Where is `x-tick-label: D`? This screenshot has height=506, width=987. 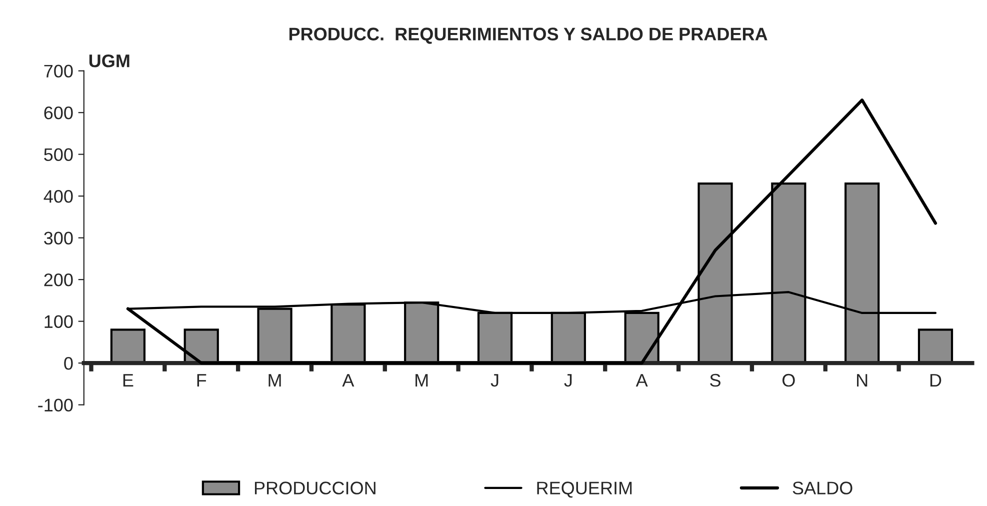 x-tick-label: D is located at coordinates (936, 380).